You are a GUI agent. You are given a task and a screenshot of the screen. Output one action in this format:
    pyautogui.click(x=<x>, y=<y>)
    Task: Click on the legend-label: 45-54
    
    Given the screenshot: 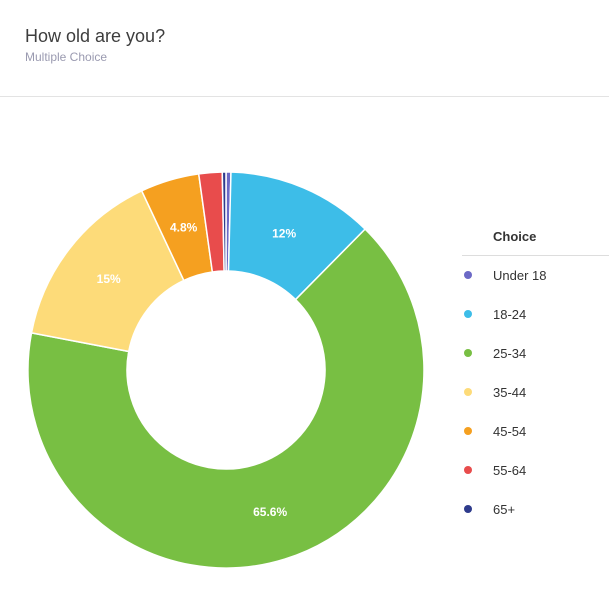 What is the action you would take?
    pyautogui.click(x=510, y=431)
    